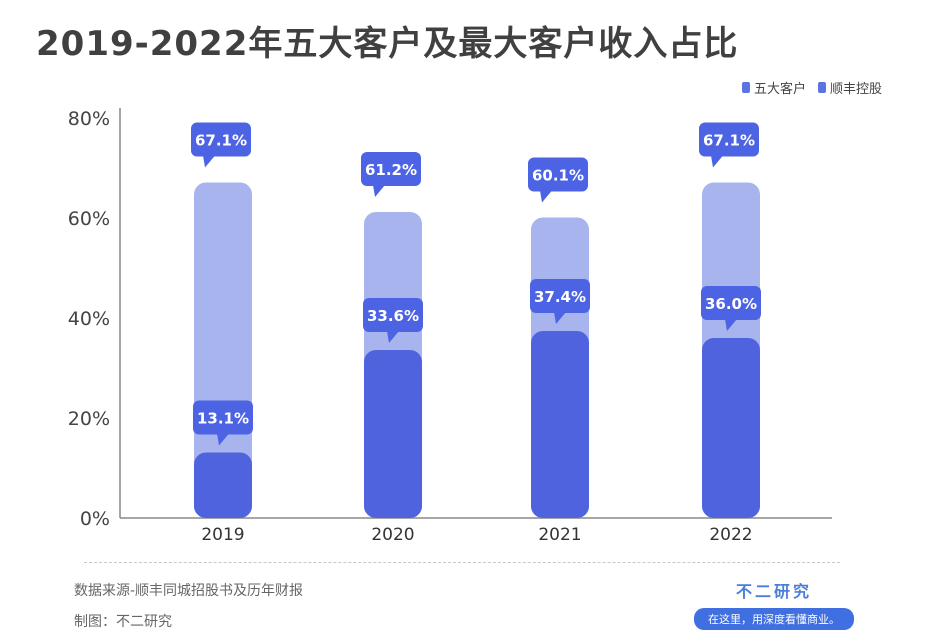  I want to click on legend-item-top5: 五大客户, so click(773, 87).